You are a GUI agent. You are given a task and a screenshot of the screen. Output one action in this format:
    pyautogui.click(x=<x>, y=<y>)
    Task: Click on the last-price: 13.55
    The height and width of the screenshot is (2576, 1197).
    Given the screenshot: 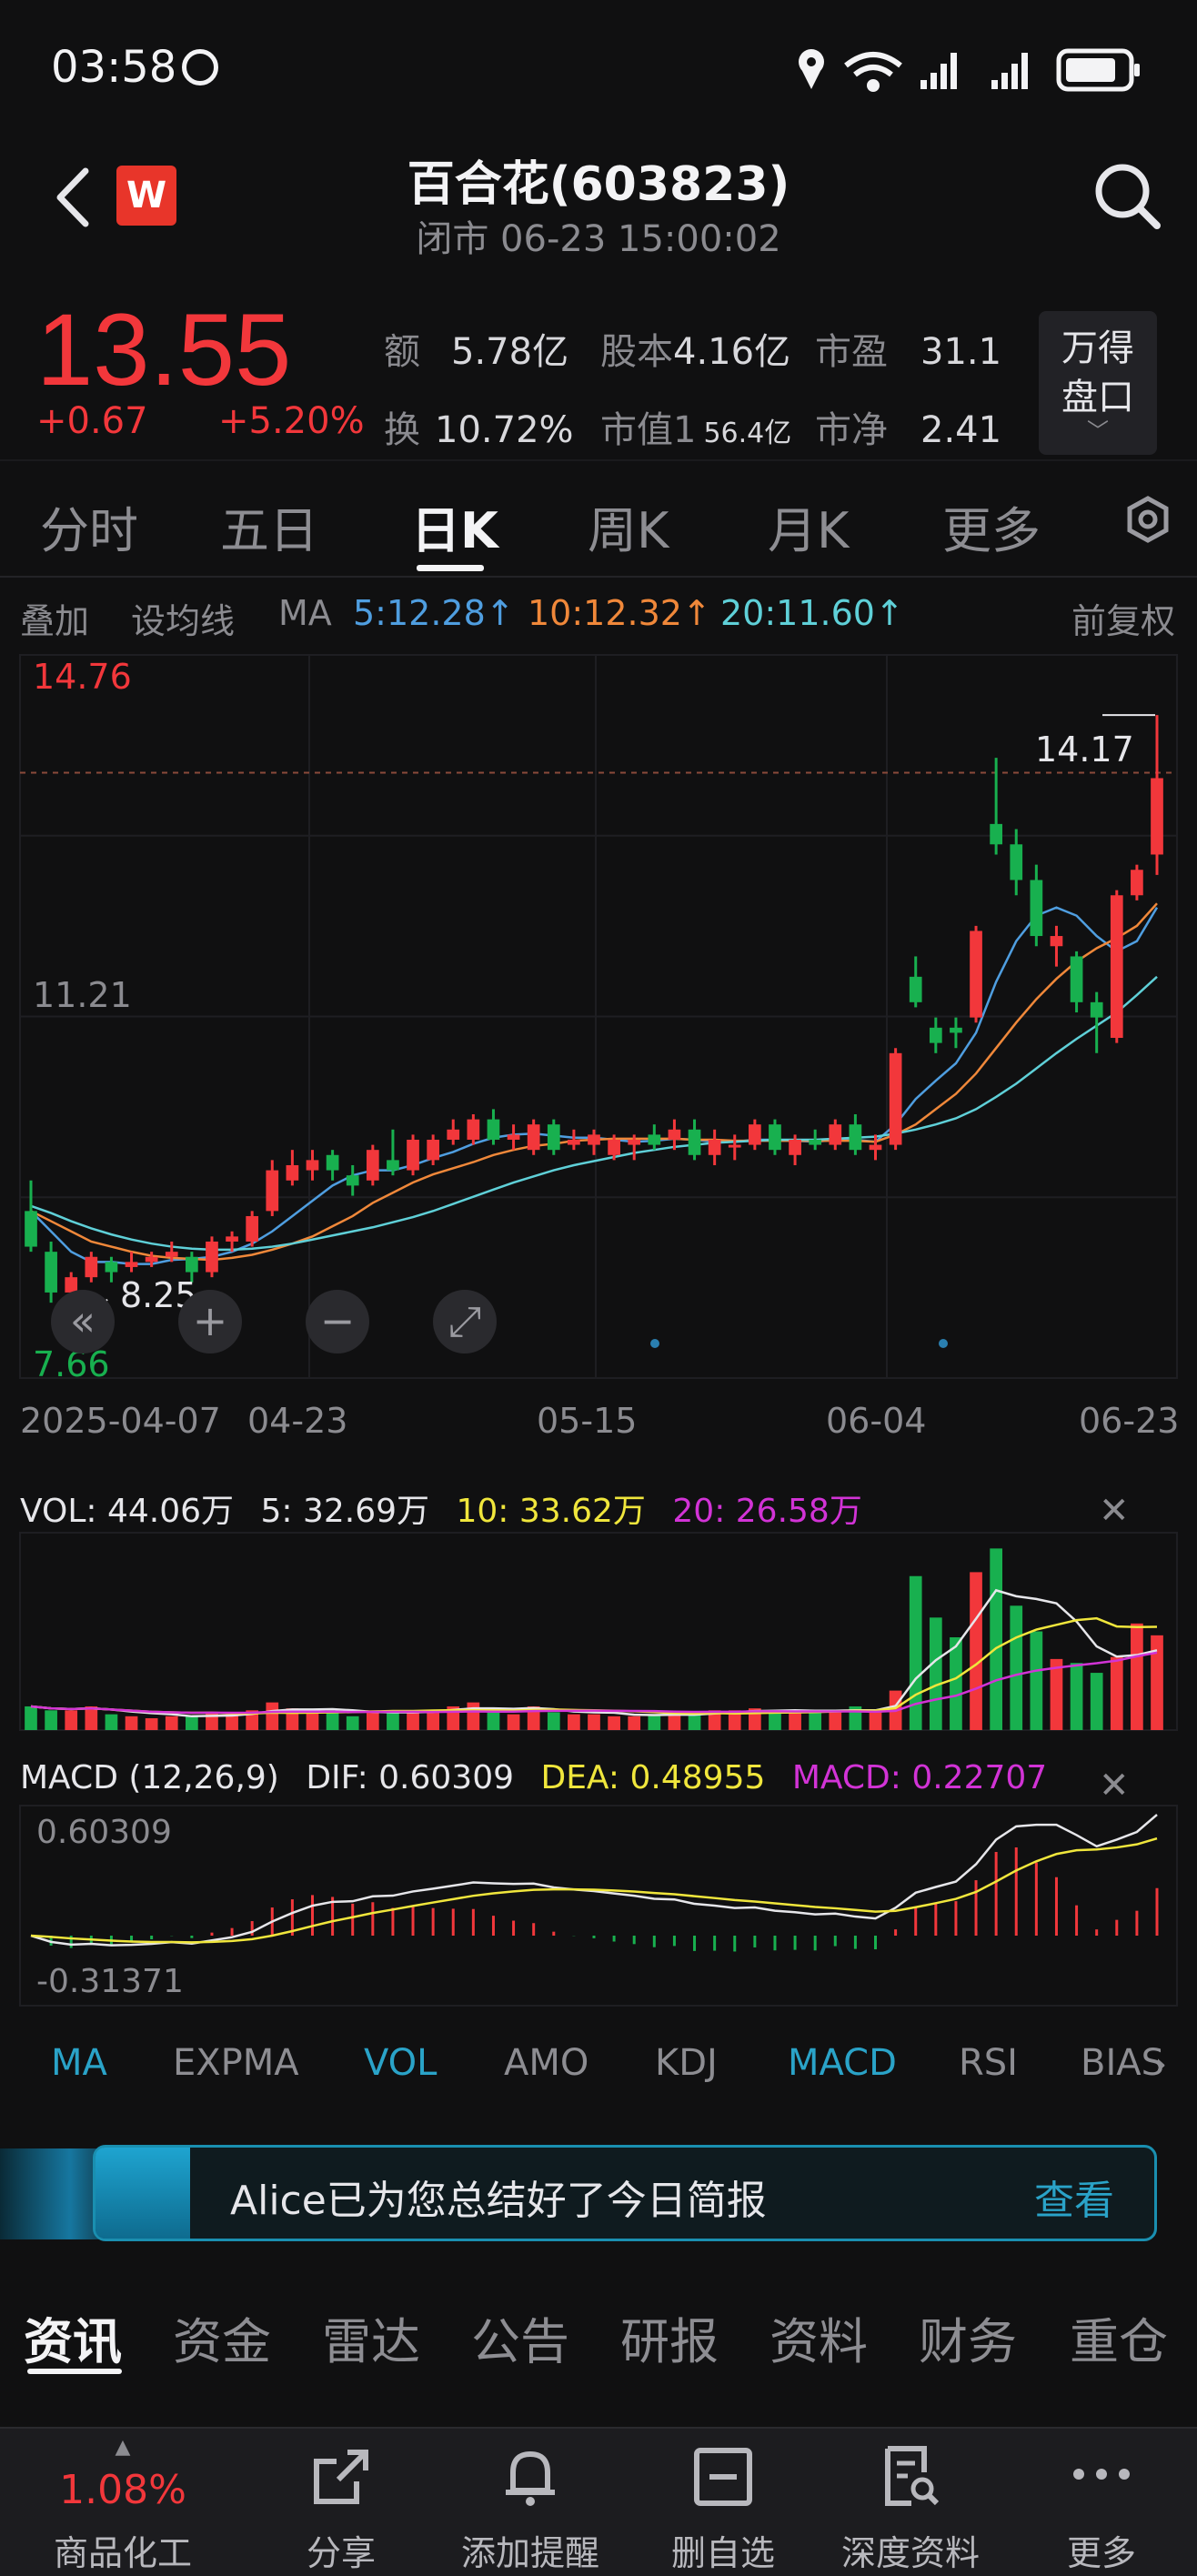 What is the action you would take?
    pyautogui.click(x=164, y=350)
    